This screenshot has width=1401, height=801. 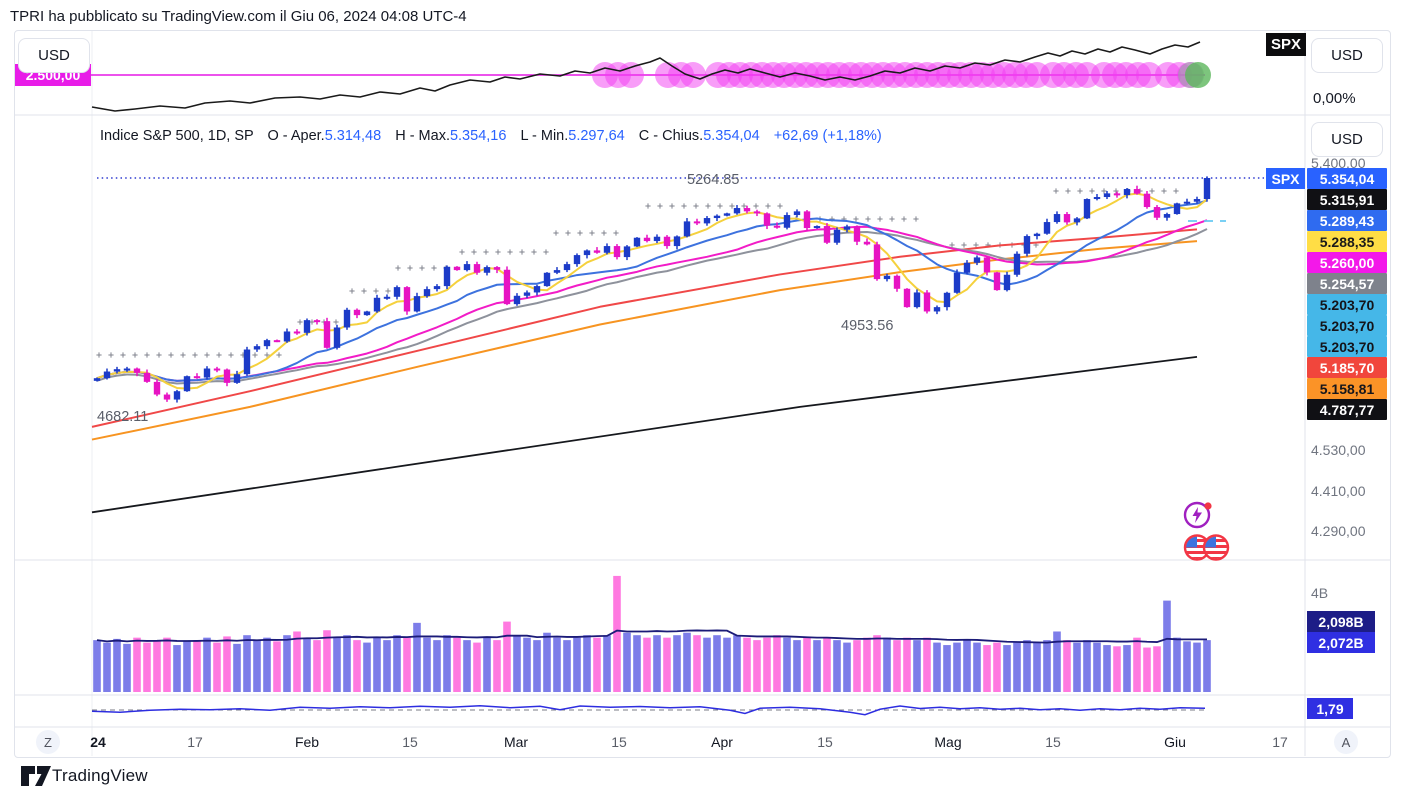 I want to click on spx-price-flag: SPX, so click(x=1285, y=178).